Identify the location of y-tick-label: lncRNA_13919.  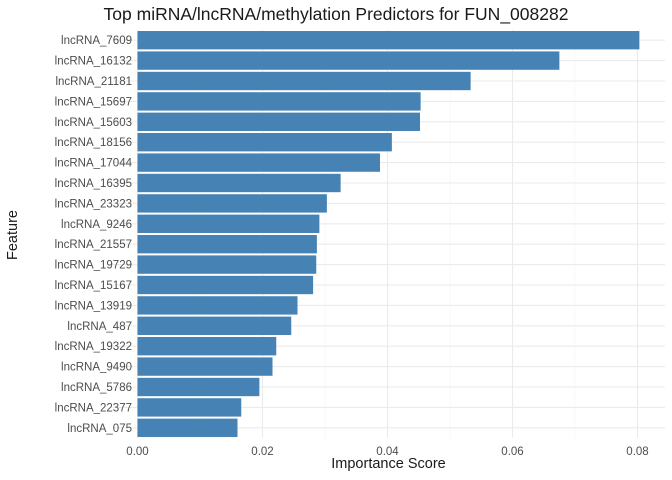
(93, 306).